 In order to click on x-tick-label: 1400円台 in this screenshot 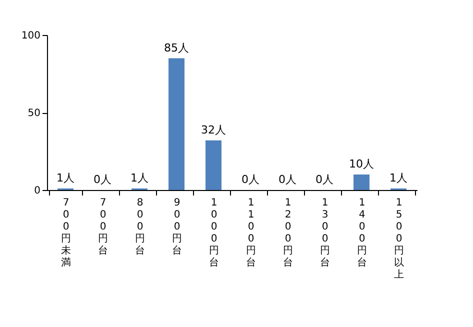, I will do `click(362, 233)`.